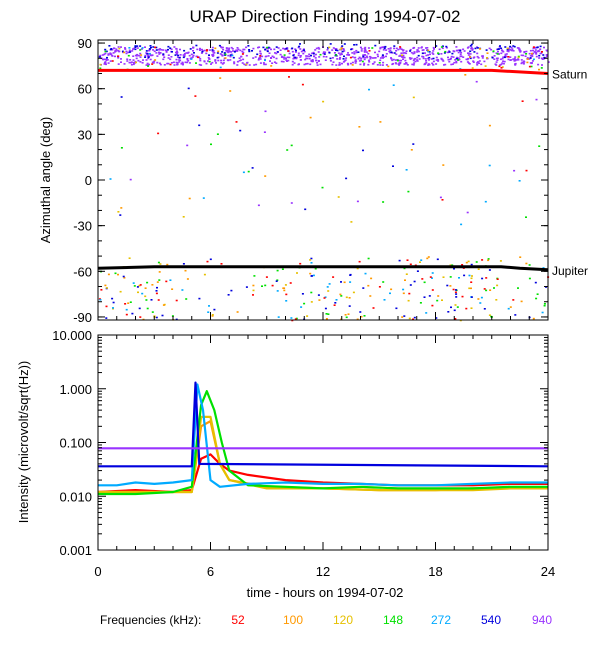 The width and height of the screenshot is (600, 650). Describe the element at coordinates (238, 620) in the screenshot. I see `legend-item-52: 52` at that location.